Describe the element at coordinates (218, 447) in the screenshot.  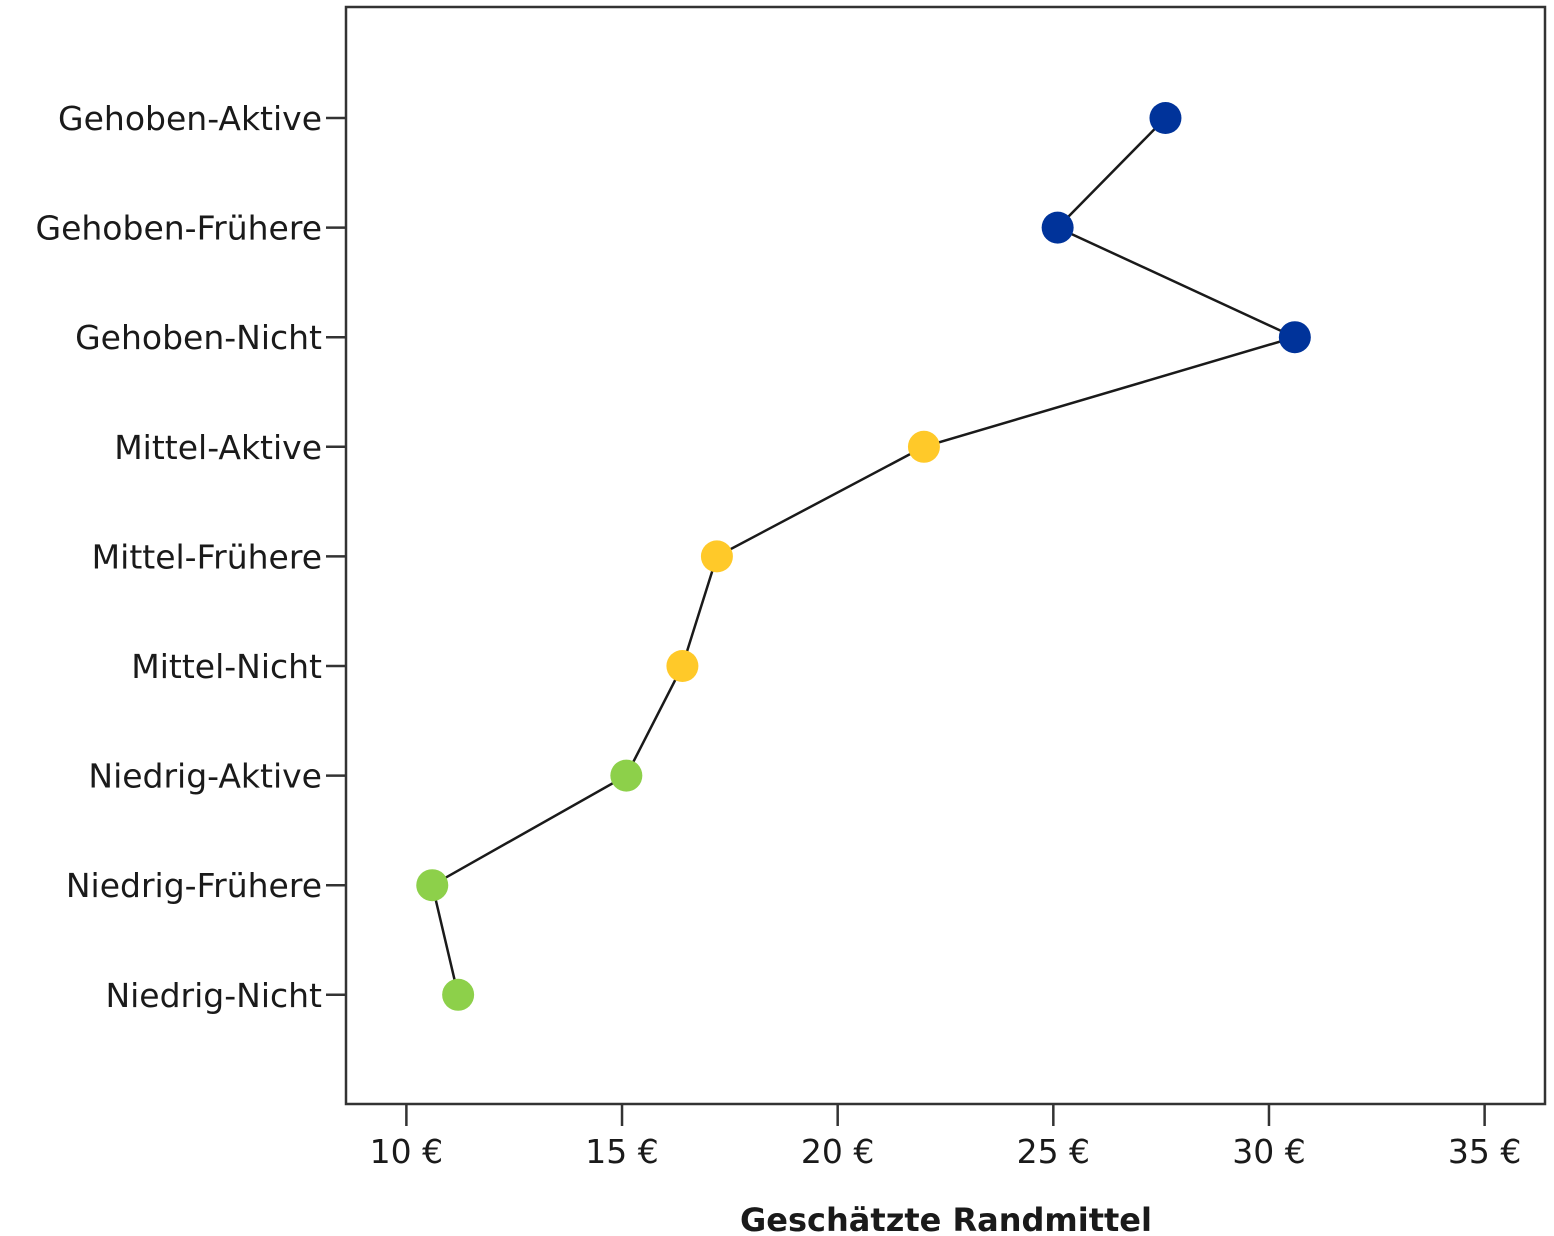
I see `y-tick-label: Mittel-Aktive` at that location.